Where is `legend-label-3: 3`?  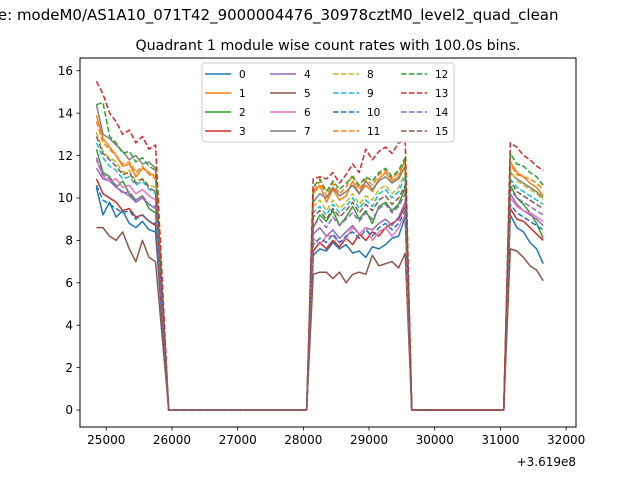
legend-label-3: 3 is located at coordinates (242, 132).